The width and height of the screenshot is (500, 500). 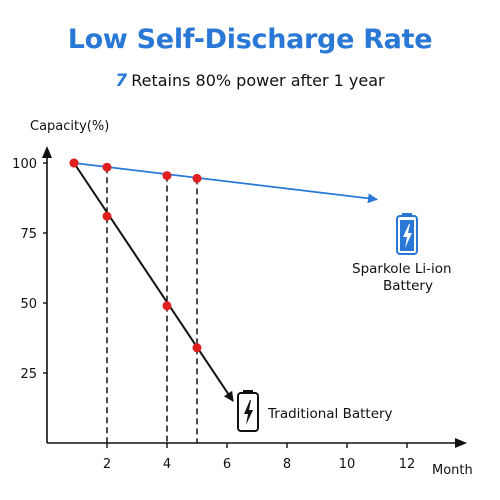 I want to click on x-tick-label: 4, so click(x=167, y=464).